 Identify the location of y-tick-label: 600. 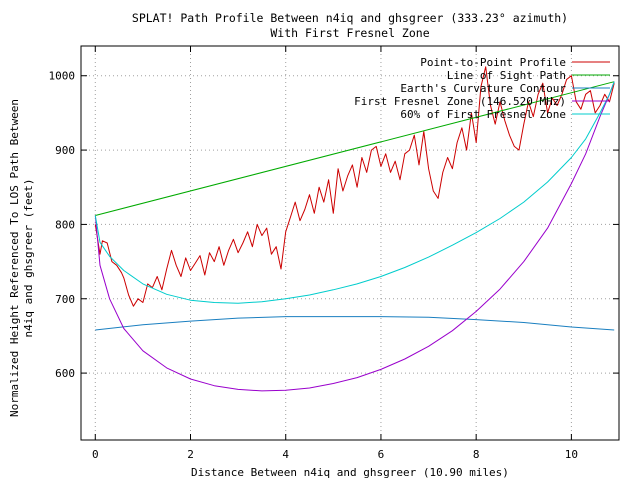
(65, 373).